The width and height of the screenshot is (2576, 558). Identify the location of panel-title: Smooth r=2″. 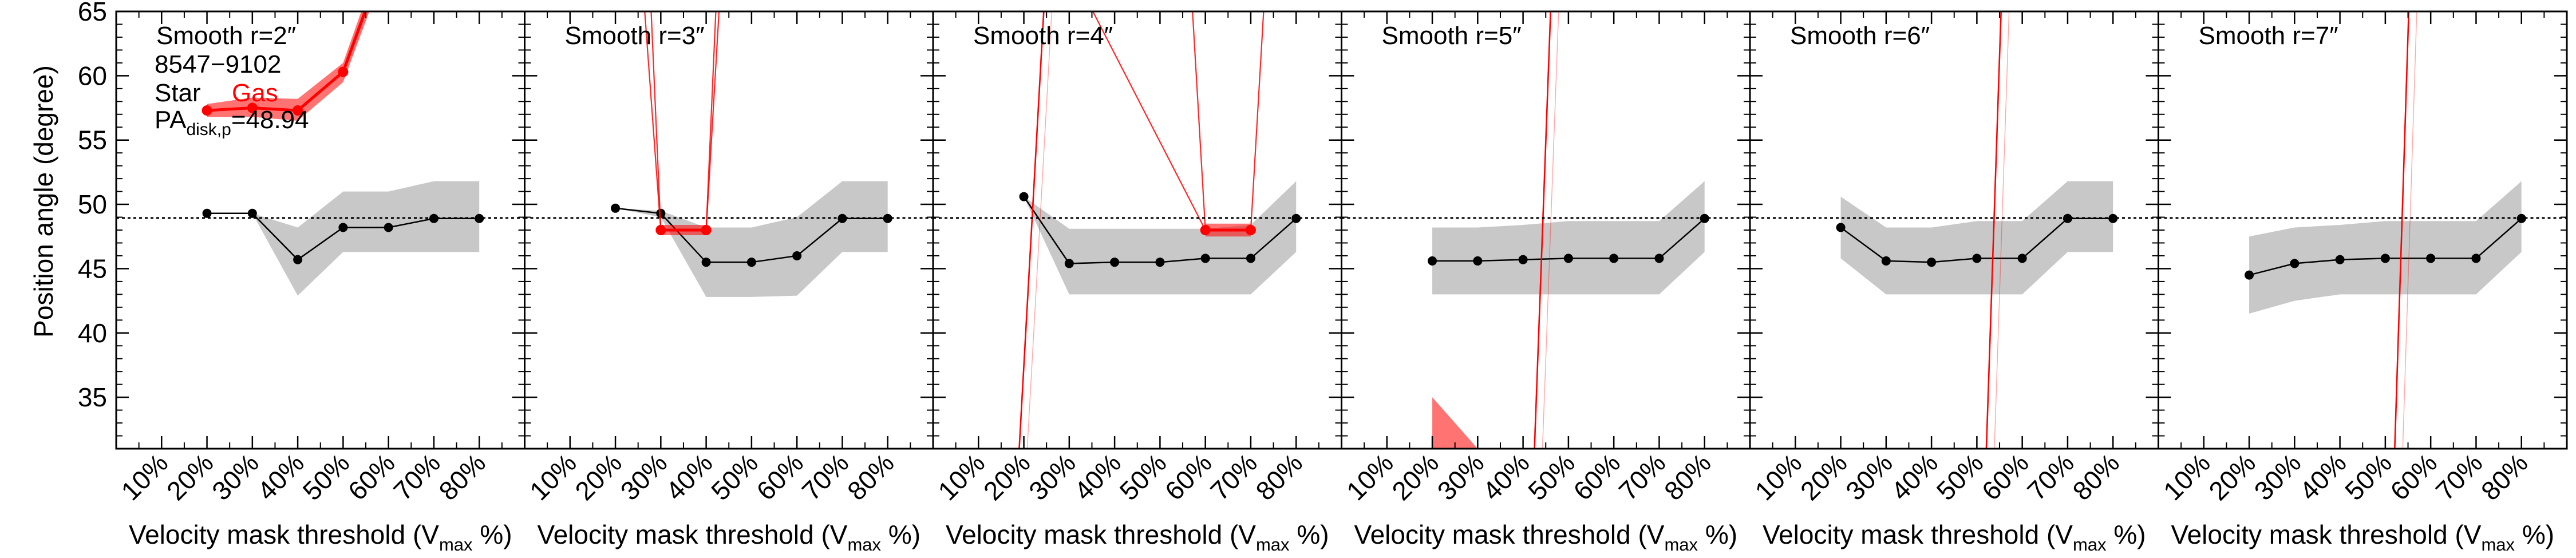
(226, 36).